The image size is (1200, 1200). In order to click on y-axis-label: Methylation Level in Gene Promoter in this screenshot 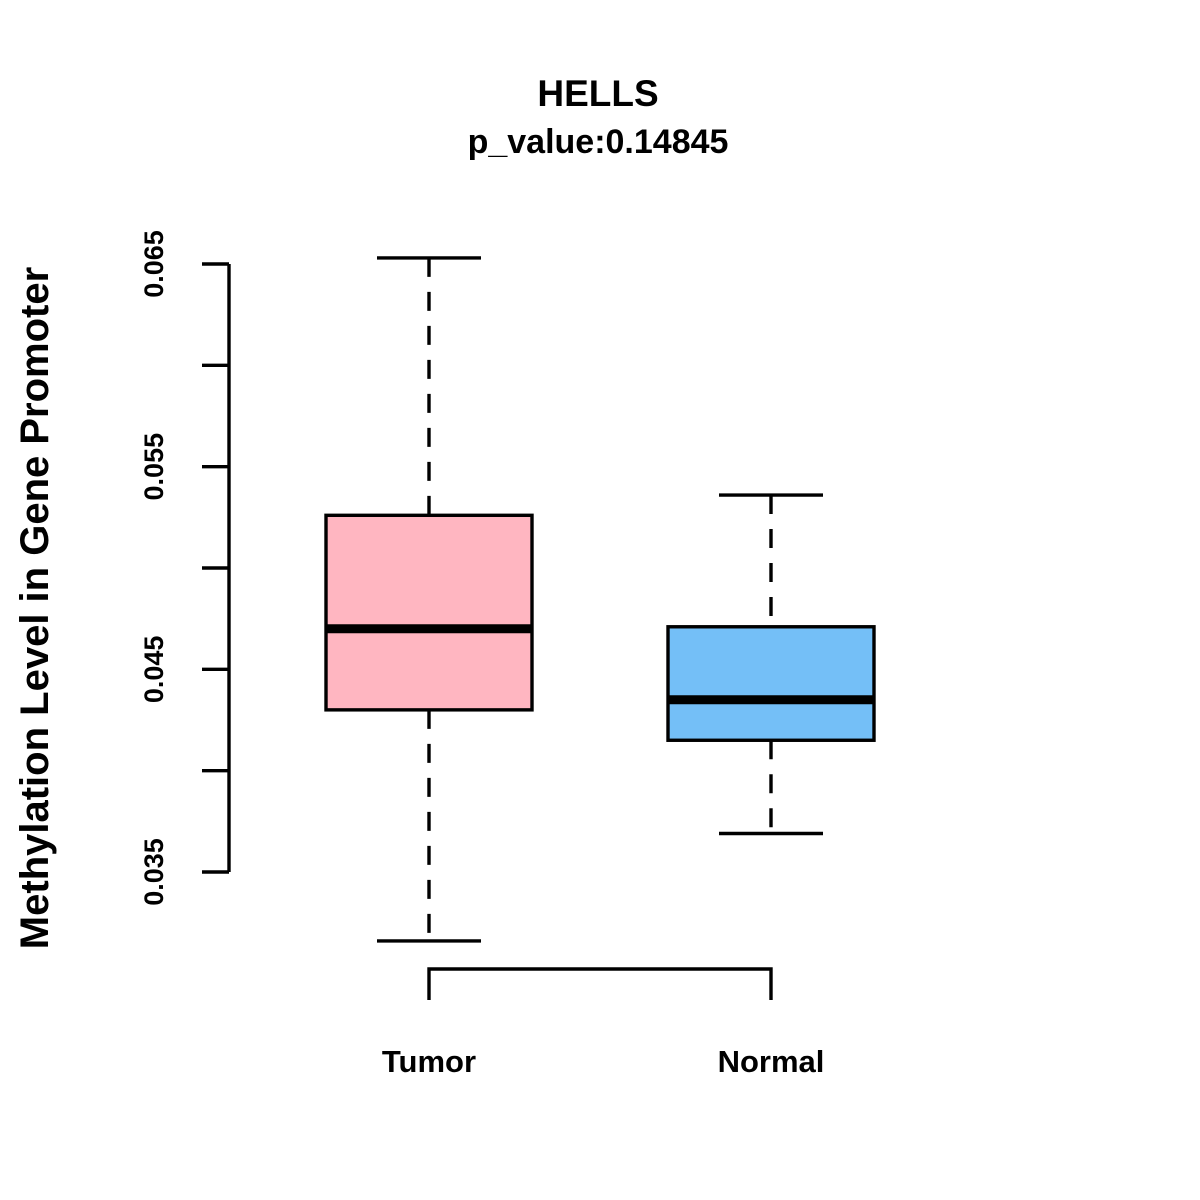, I will do `click(35, 608)`.